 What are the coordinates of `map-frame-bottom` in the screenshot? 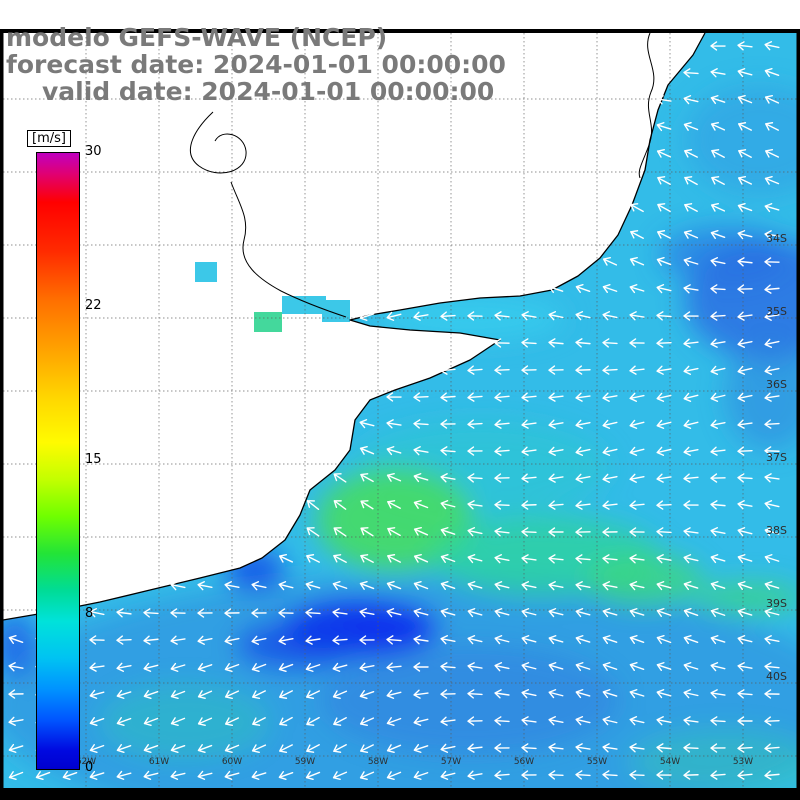 It's located at (400, 794).